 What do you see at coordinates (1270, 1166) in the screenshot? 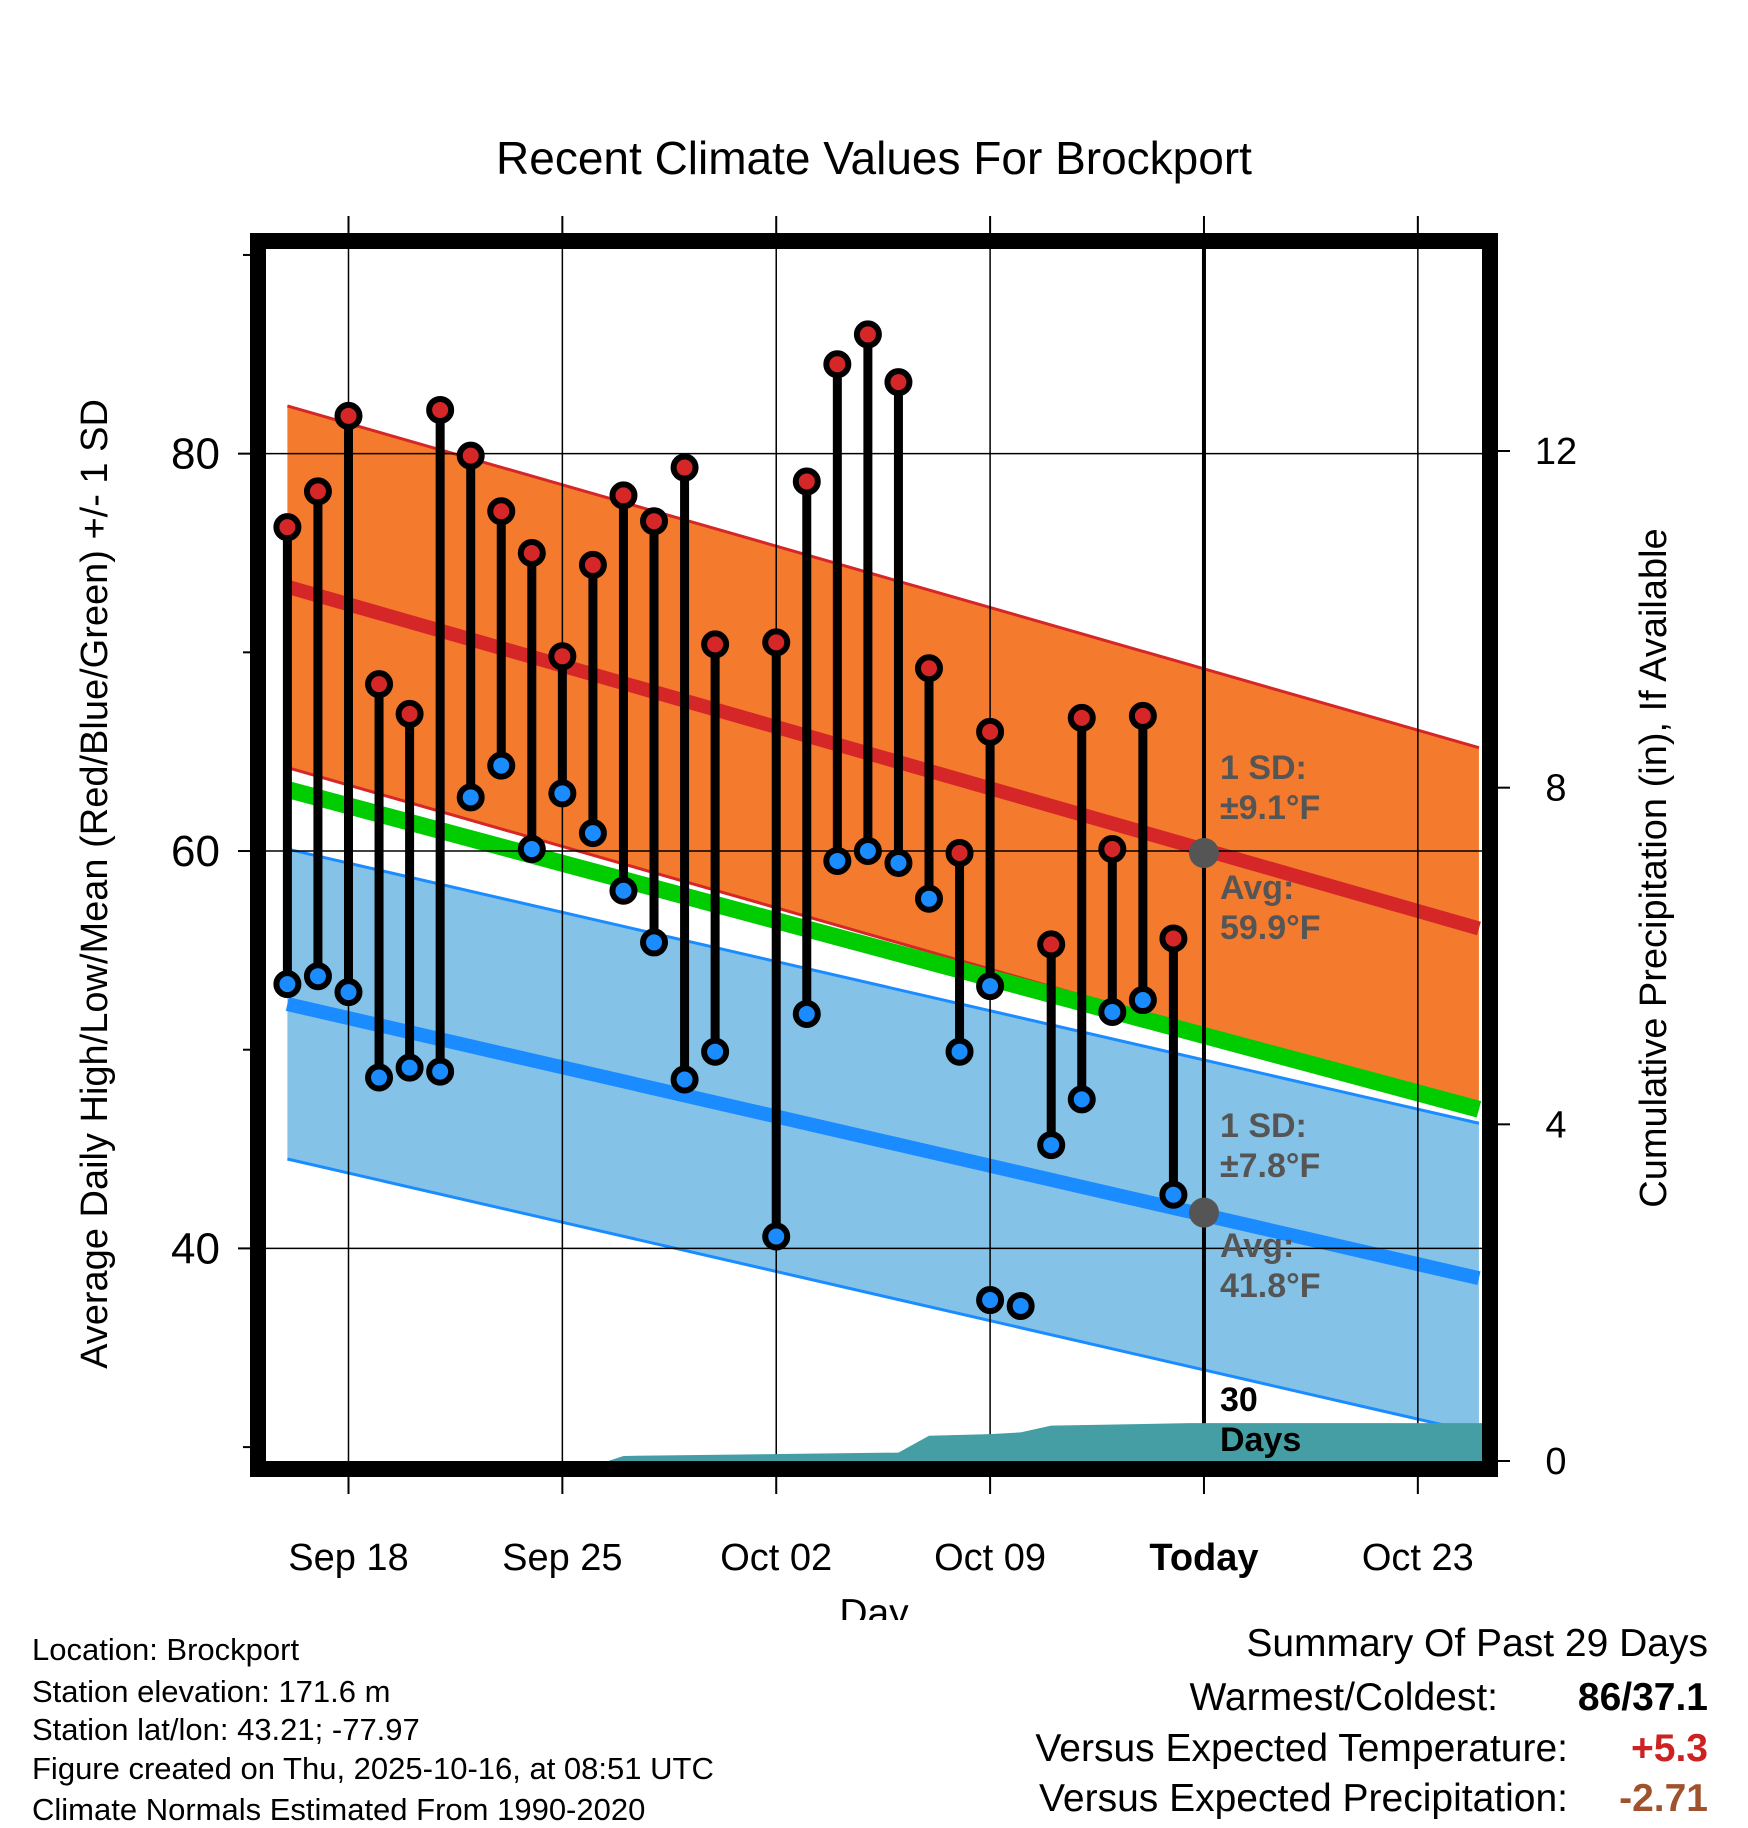
I see `low-sd-annotation-1: ±7.8°F` at bounding box center [1270, 1166].